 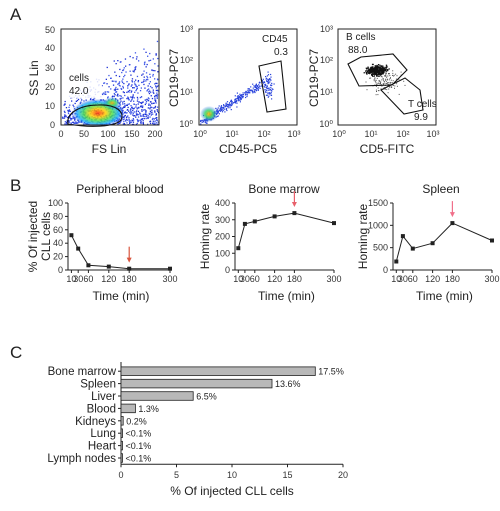 What do you see at coordinates (81, 459) in the screenshot?
I see `category-label: Lymph nodes` at bounding box center [81, 459].